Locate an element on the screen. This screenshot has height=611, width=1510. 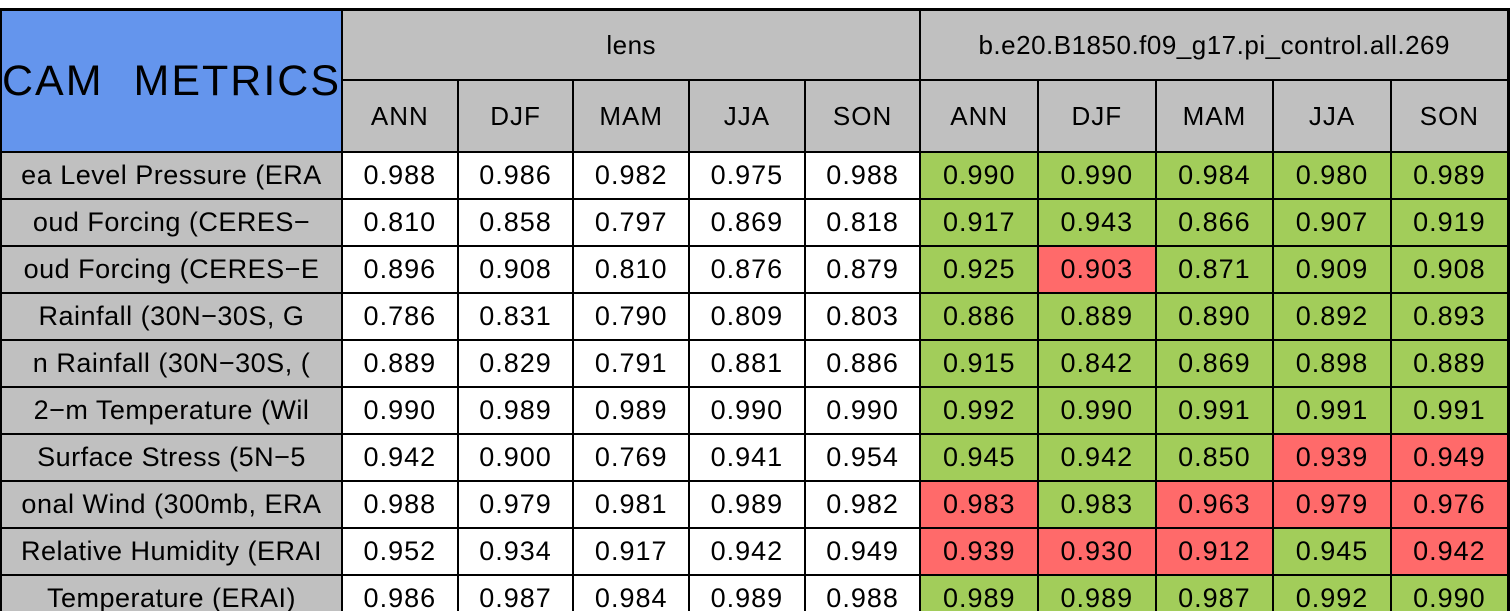
season-header-son-group2: SON is located at coordinates (1449, 116).